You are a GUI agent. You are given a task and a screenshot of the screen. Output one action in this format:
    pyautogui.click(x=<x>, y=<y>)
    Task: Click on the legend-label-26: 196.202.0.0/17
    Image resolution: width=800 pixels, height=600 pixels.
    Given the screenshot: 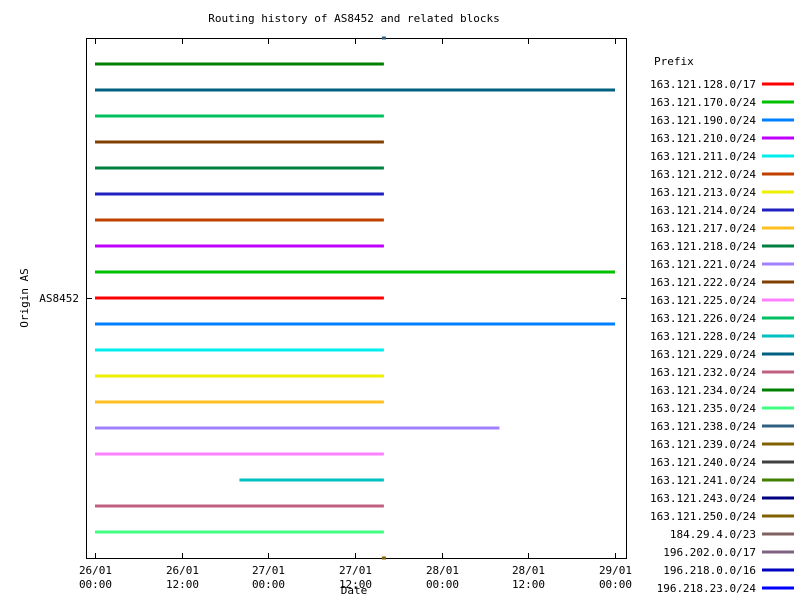 What is the action you would take?
    pyautogui.click(x=709, y=552)
    